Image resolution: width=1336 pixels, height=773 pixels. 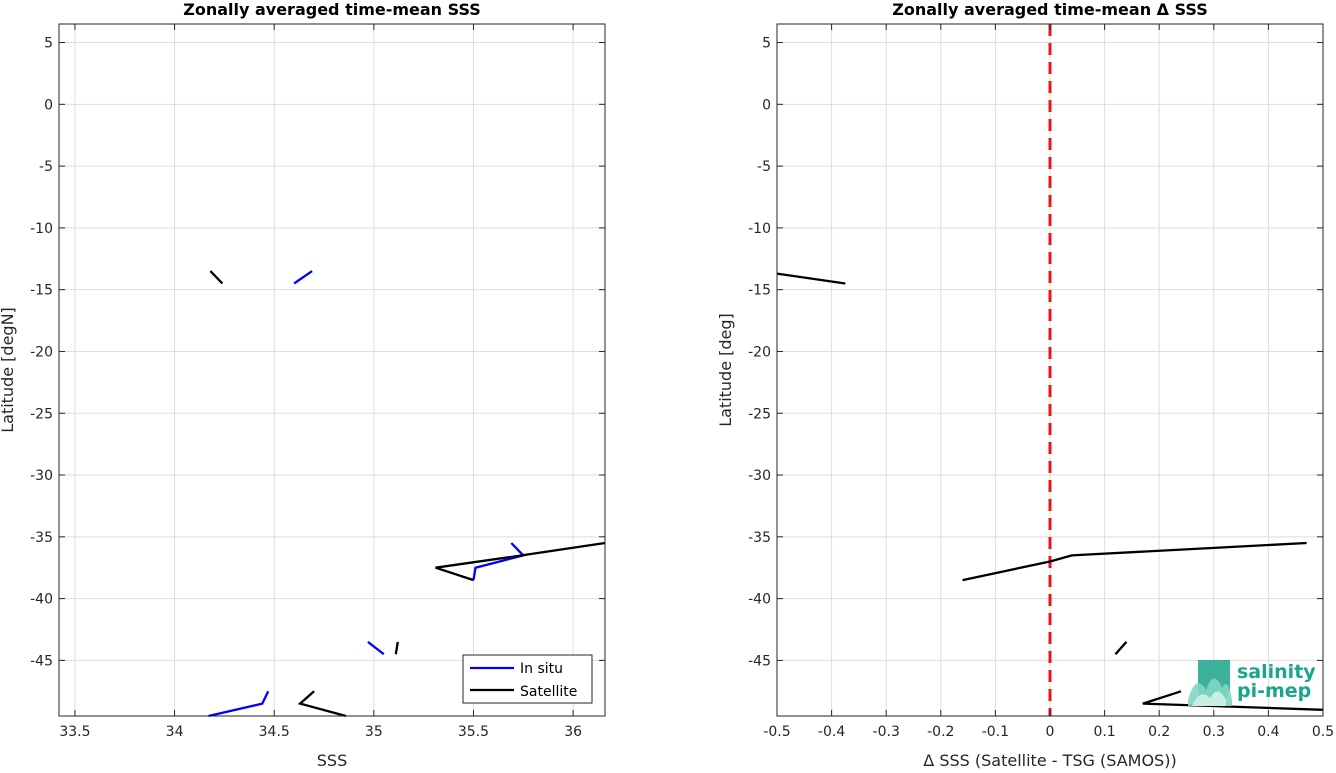 I want to click on salinity-pi-mep-logo: salinity pi-mep, so click(x=1252, y=683).